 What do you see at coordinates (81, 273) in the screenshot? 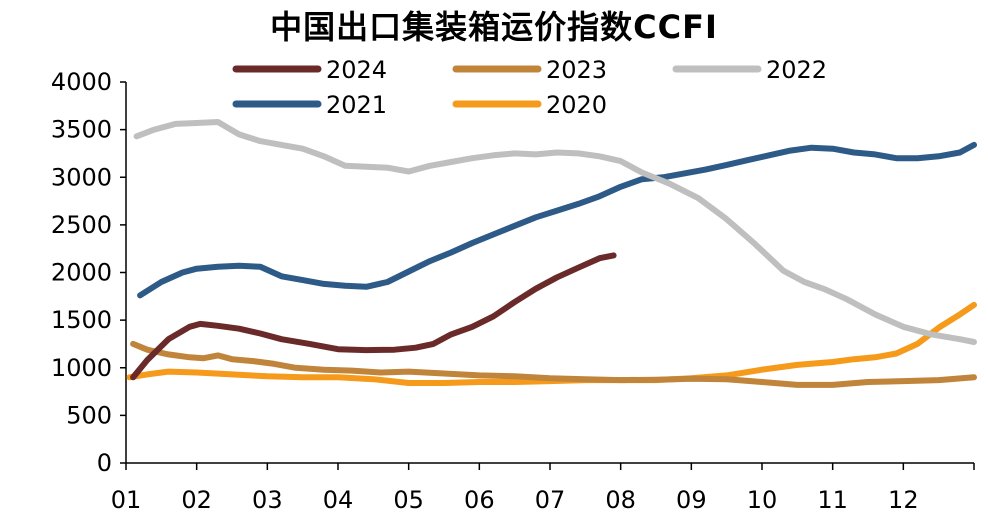
I see `y-tick-label: 2000` at bounding box center [81, 273].